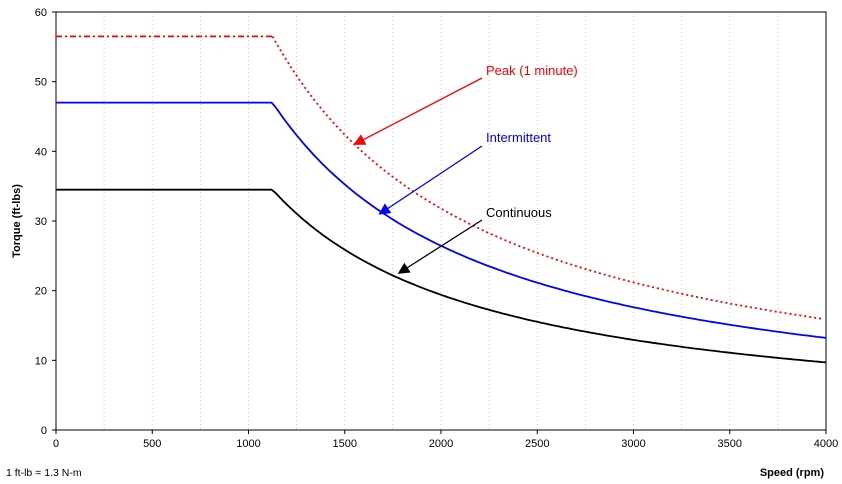 The height and width of the screenshot is (484, 842). I want to click on y-axis-ticks: 0 10 20 30 40 50 60, so click(45, 222).